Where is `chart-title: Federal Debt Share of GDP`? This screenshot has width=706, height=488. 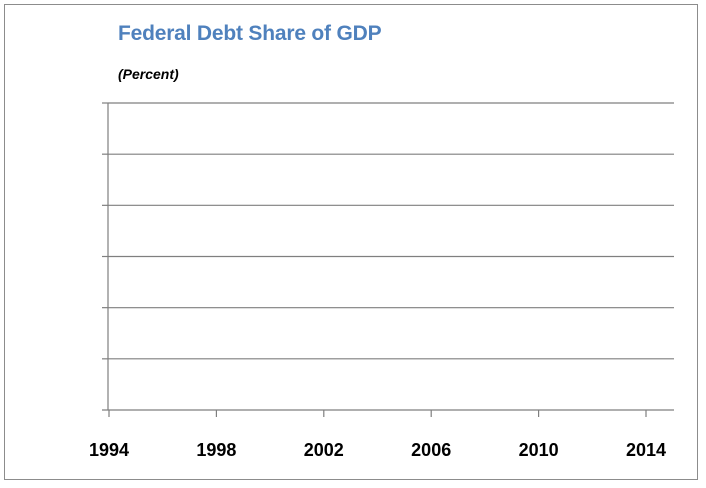
chart-title: Federal Debt Share of GDP is located at coordinates (250, 33).